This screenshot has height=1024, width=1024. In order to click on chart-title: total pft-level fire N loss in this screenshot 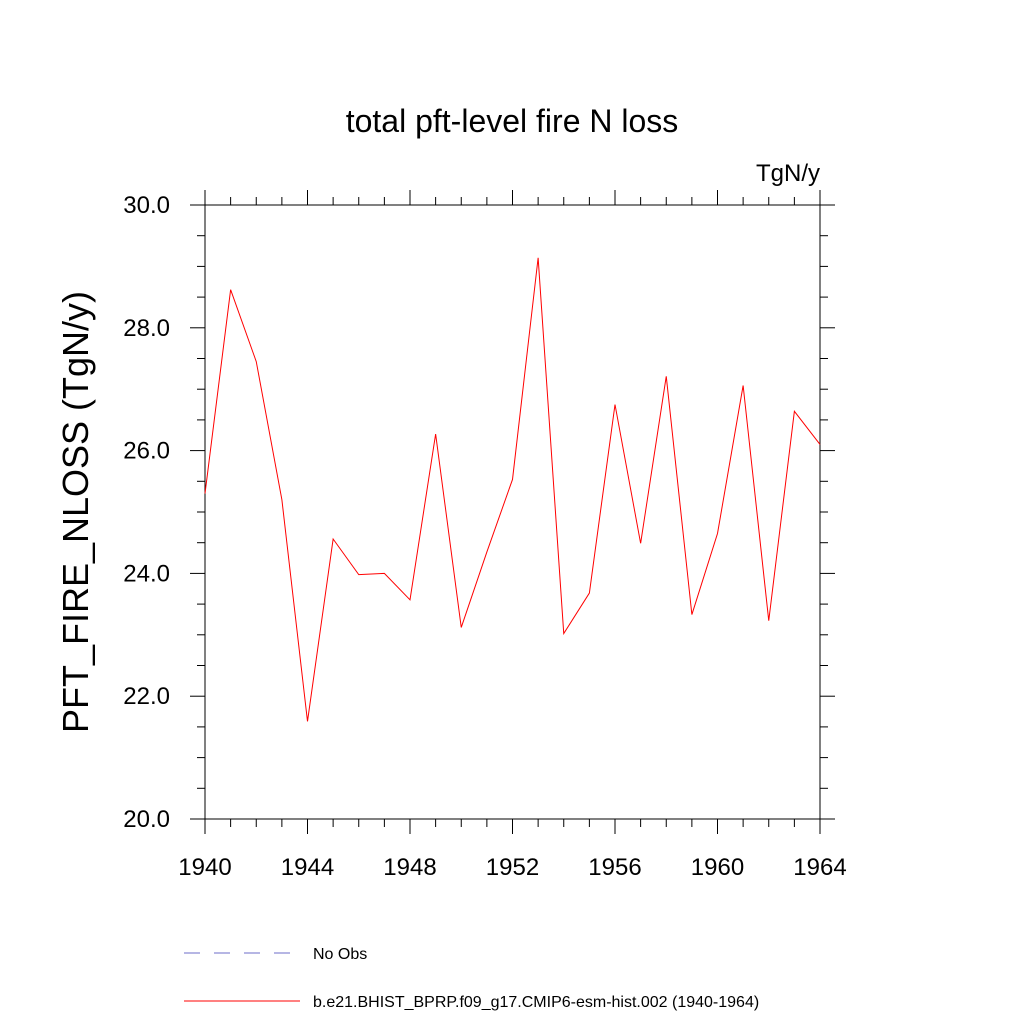, I will do `click(512, 121)`.